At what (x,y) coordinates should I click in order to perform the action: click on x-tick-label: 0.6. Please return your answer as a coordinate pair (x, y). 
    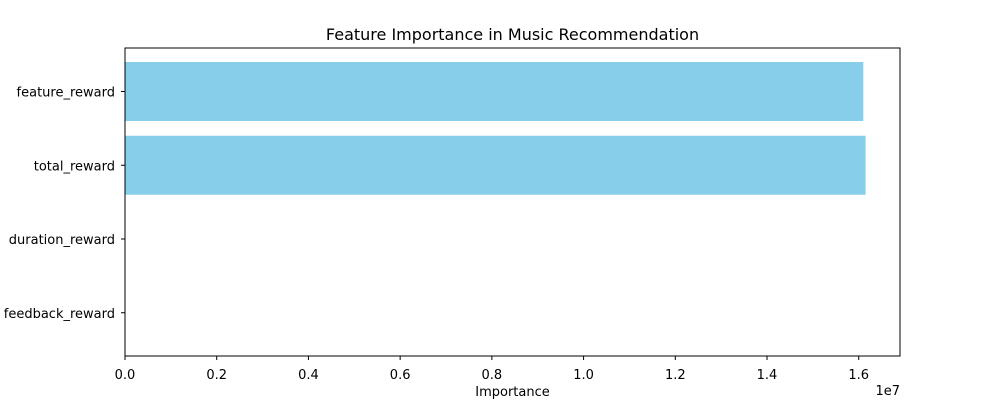
    Looking at the image, I should click on (400, 375).